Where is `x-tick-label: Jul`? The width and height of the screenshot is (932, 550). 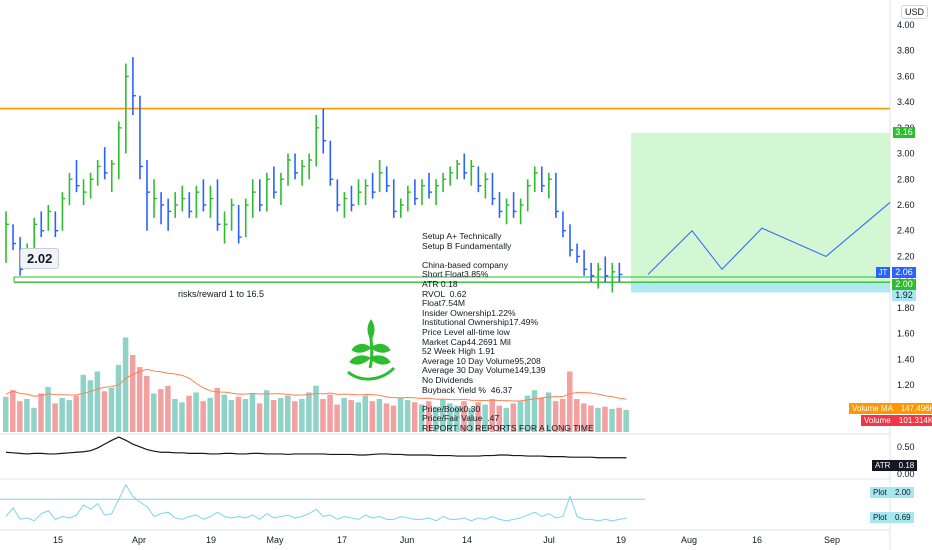
x-tick-label: Jul is located at coordinates (549, 540).